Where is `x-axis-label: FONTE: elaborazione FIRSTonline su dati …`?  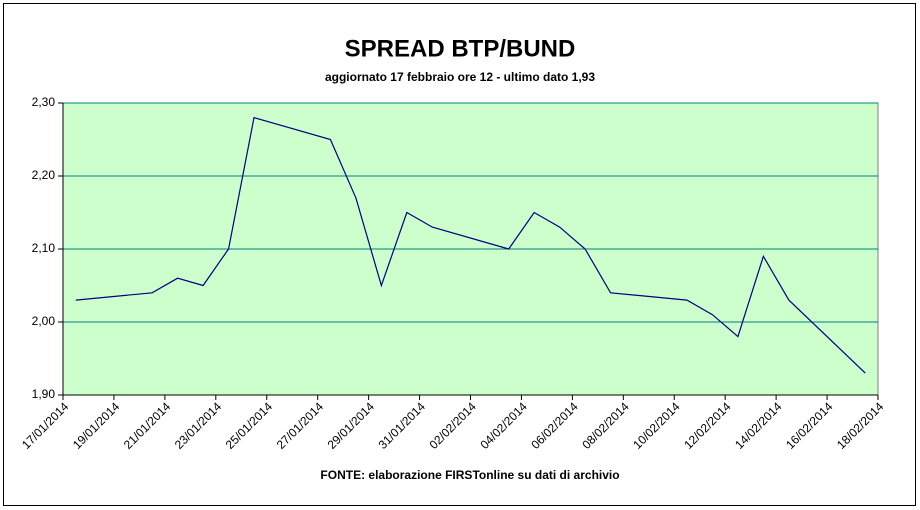
x-axis-label: FONTE: elaborazione FIRSTonline su dati … is located at coordinates (469, 475).